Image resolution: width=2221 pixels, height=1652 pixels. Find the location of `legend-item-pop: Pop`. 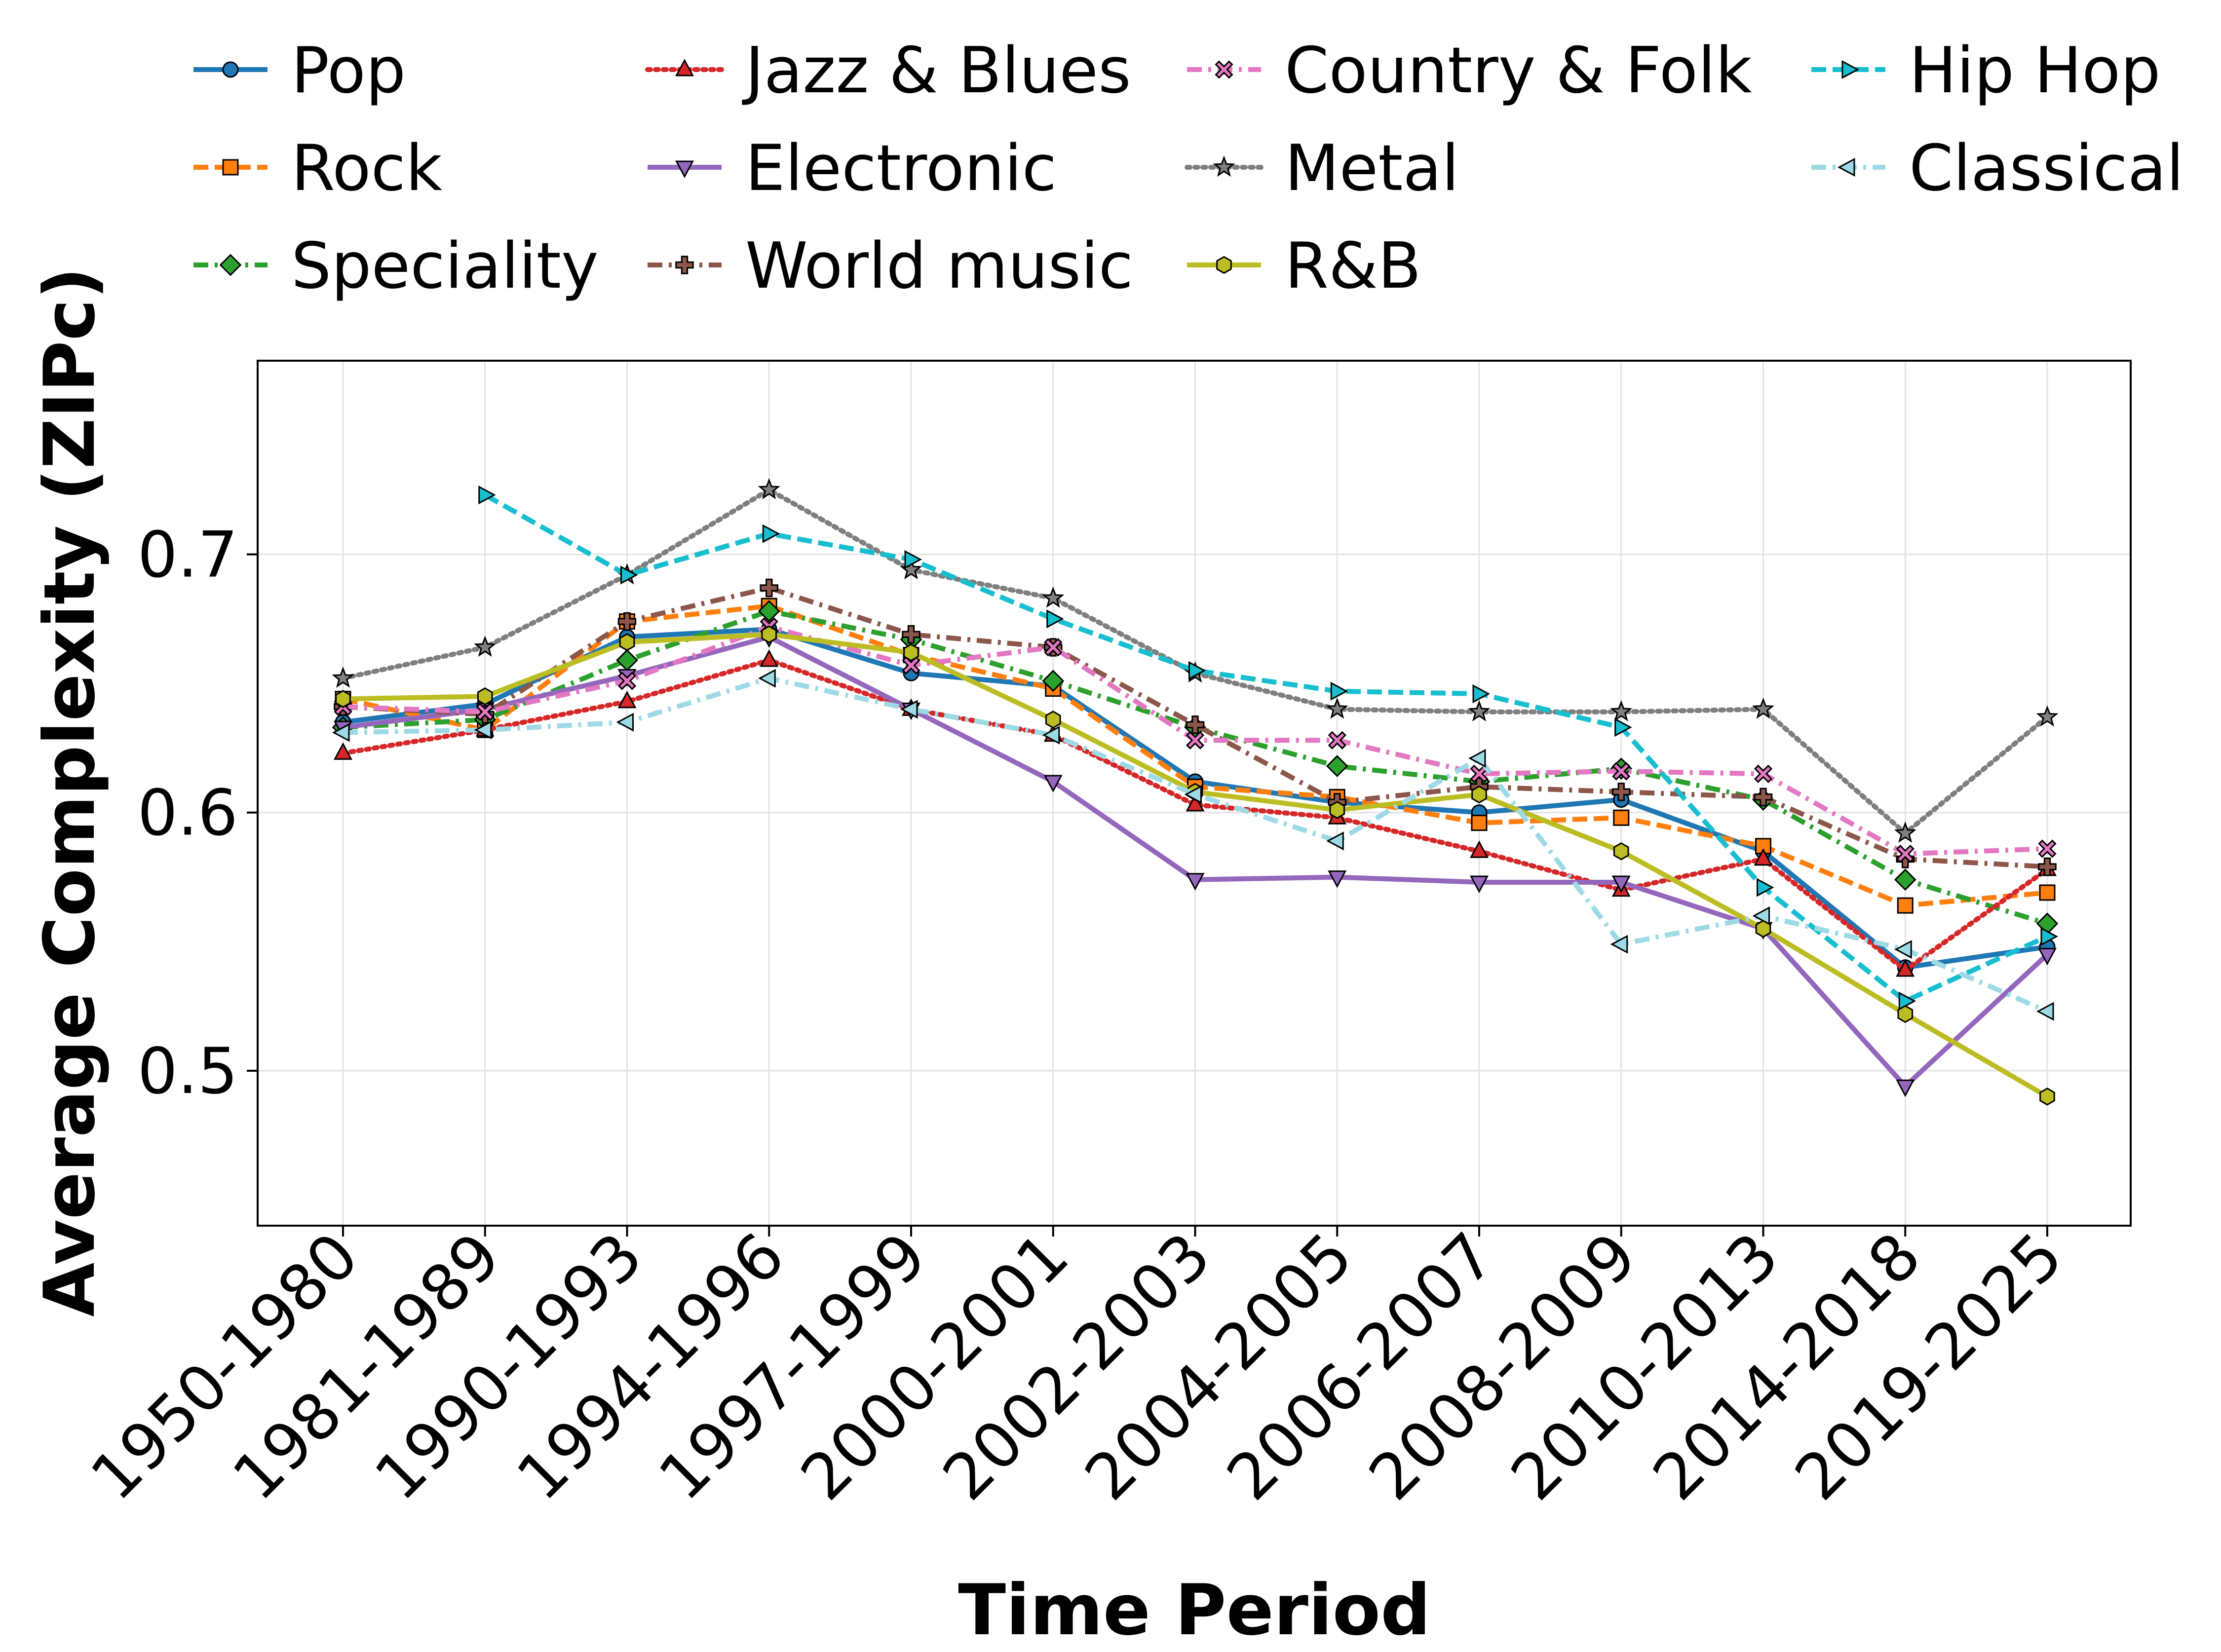

legend-item-pop: Pop is located at coordinates (299, 71).